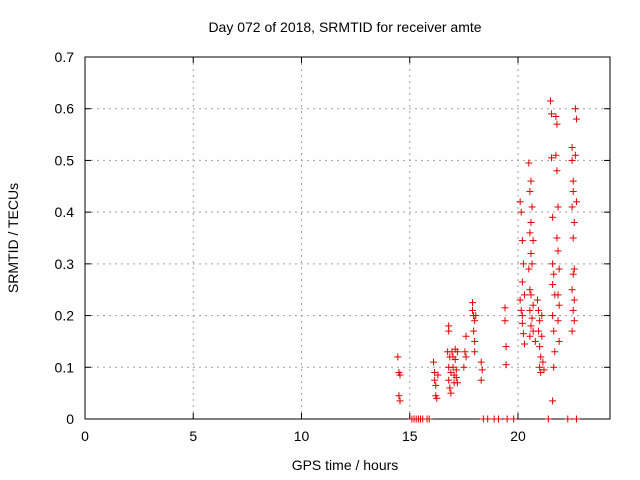 The height and width of the screenshot is (480, 640). What do you see at coordinates (193, 436) in the screenshot?
I see `x-tick-label: 5` at bounding box center [193, 436].